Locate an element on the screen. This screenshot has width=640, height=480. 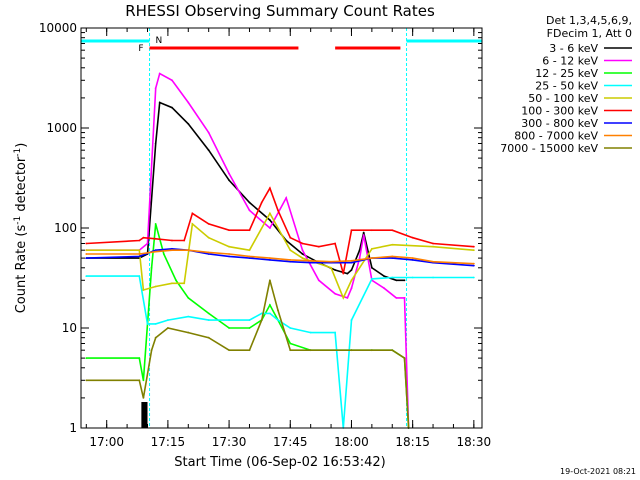
x-tick-label: 17:00 is located at coordinates (106, 442).